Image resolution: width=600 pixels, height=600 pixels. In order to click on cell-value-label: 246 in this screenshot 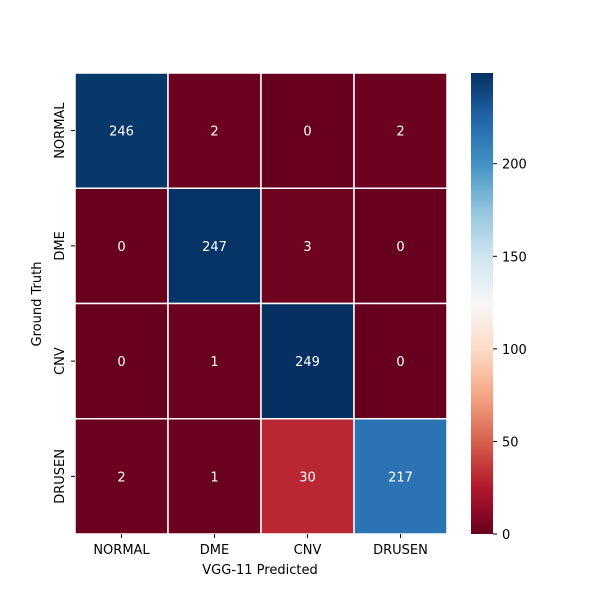, I will do `click(121, 132)`.